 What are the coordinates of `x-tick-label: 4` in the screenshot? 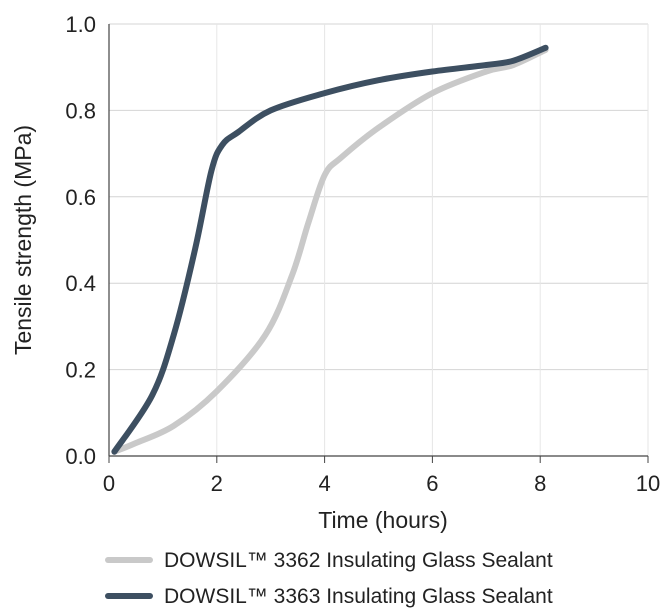 It's located at (324, 483).